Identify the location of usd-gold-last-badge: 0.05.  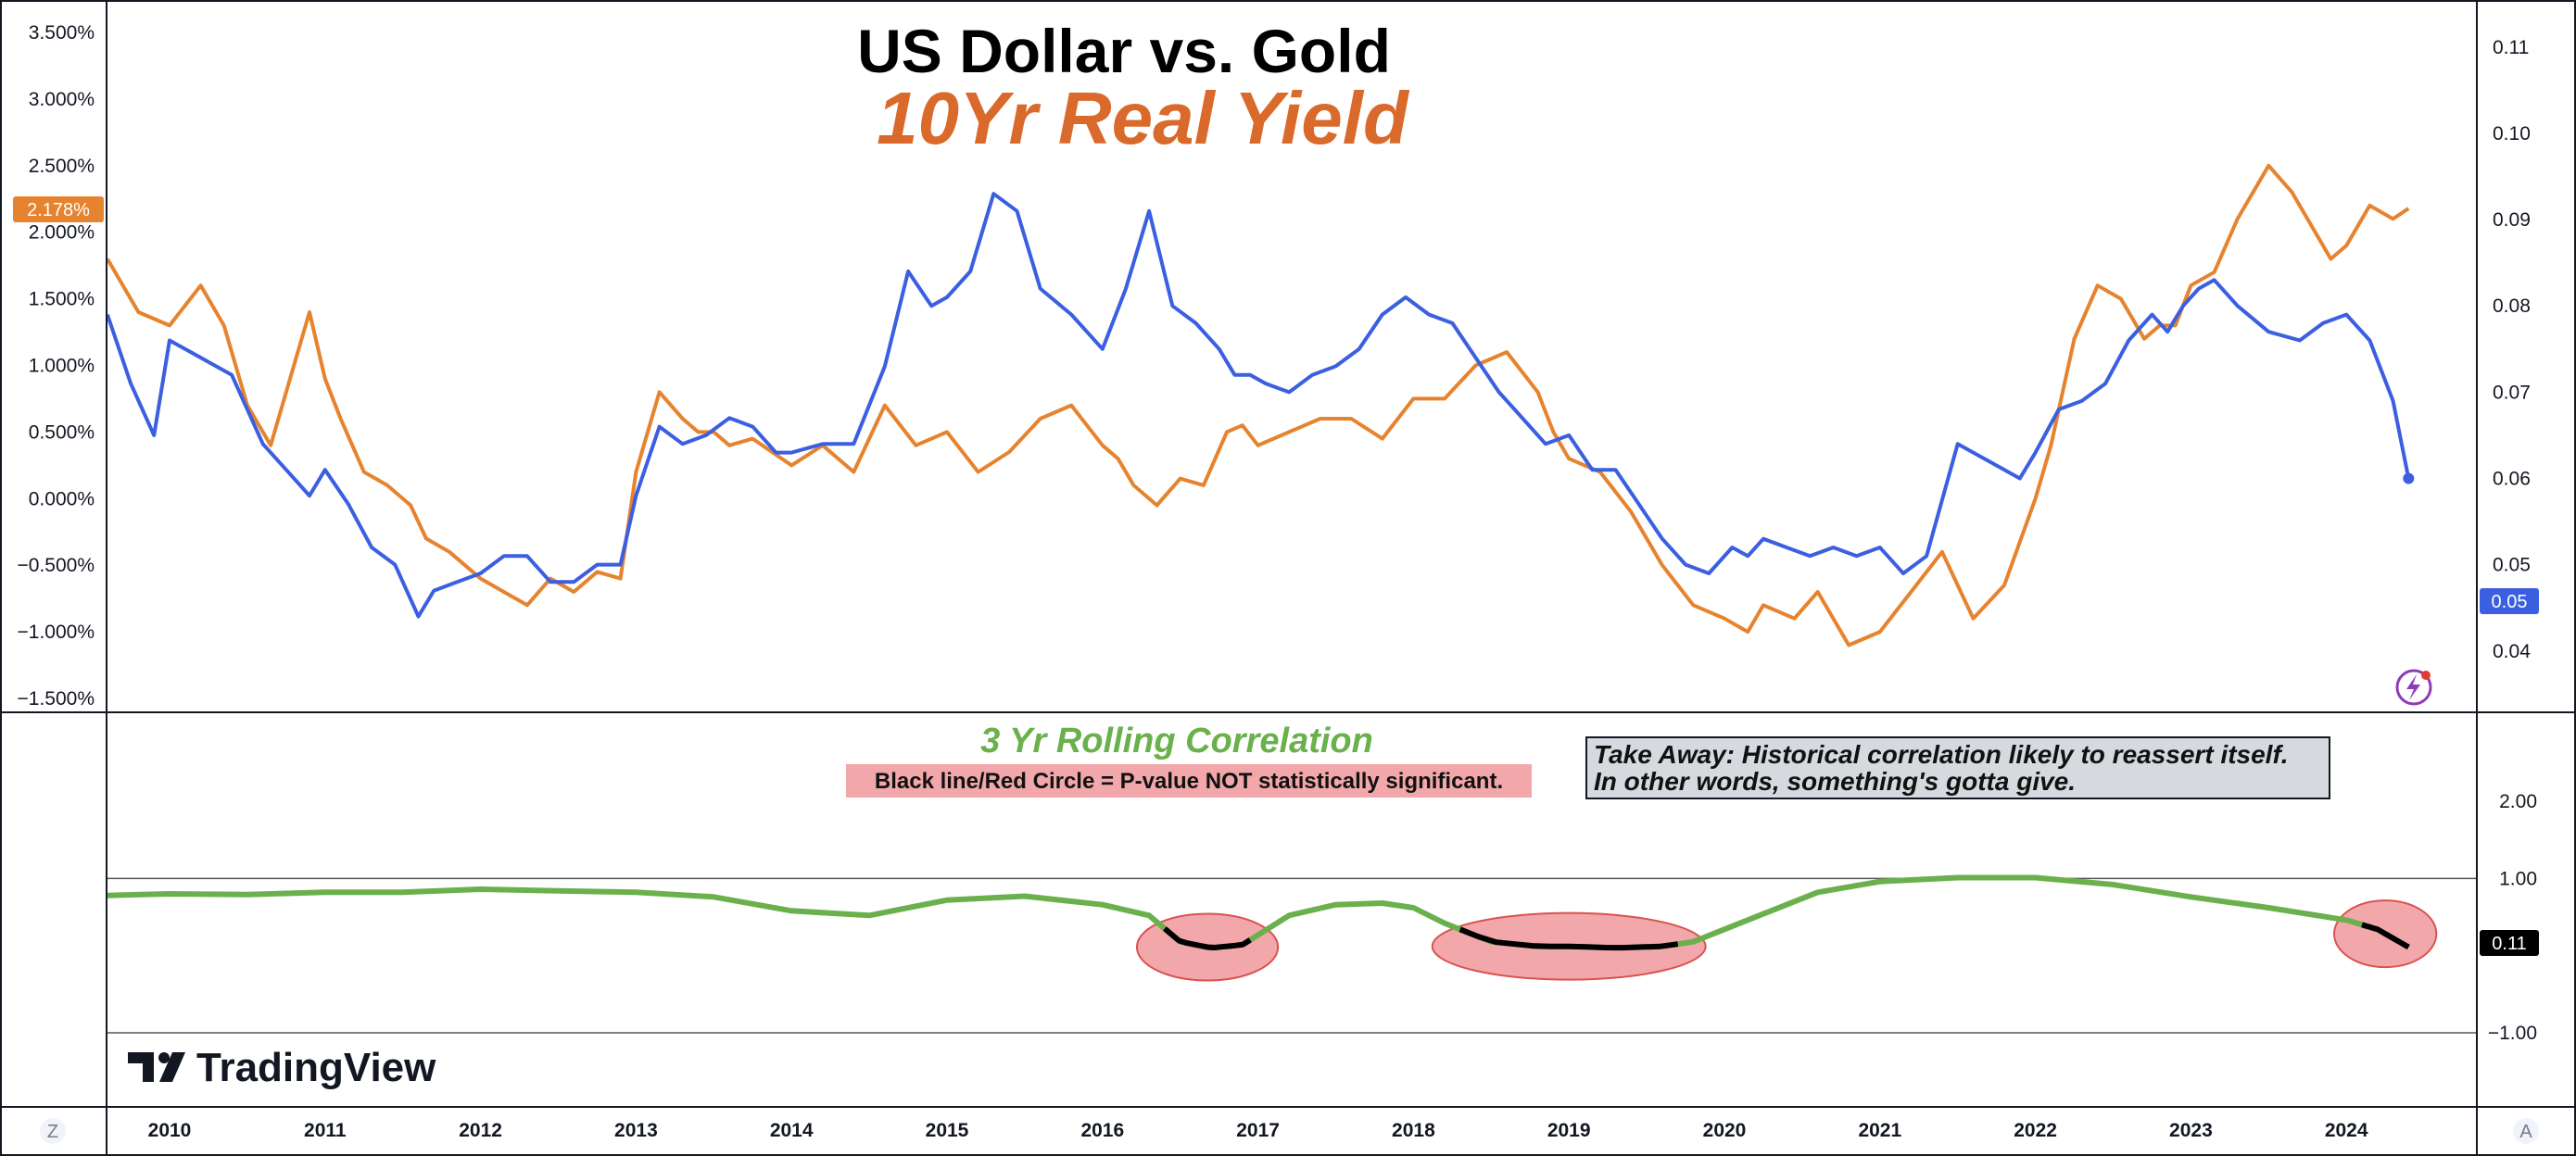
(2509, 601).